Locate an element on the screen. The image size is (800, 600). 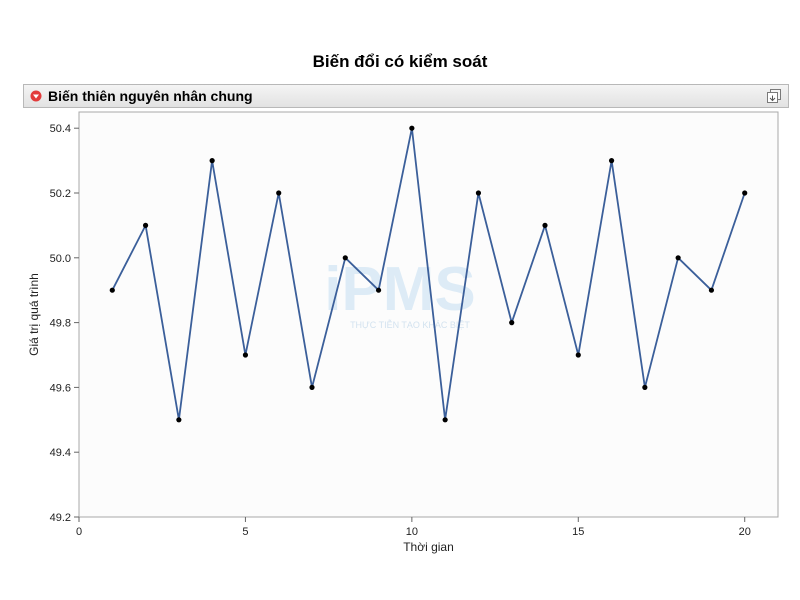
x-tick-label: 15 is located at coordinates (578, 532).